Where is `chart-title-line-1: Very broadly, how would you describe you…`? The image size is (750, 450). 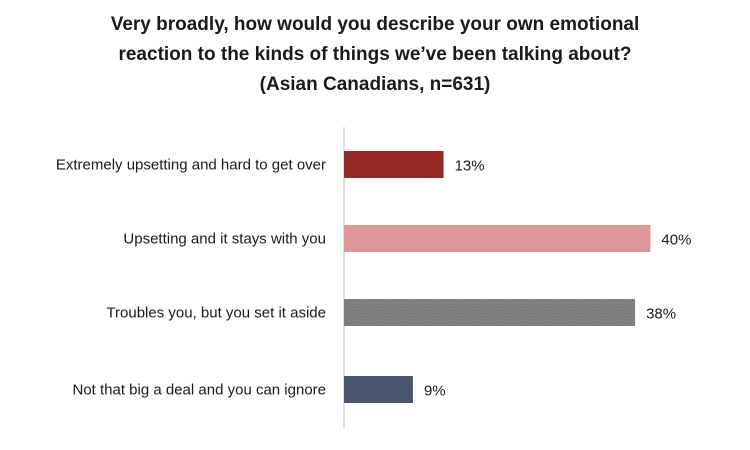 chart-title-line-1: Very broadly, how would you describe you… is located at coordinates (375, 24).